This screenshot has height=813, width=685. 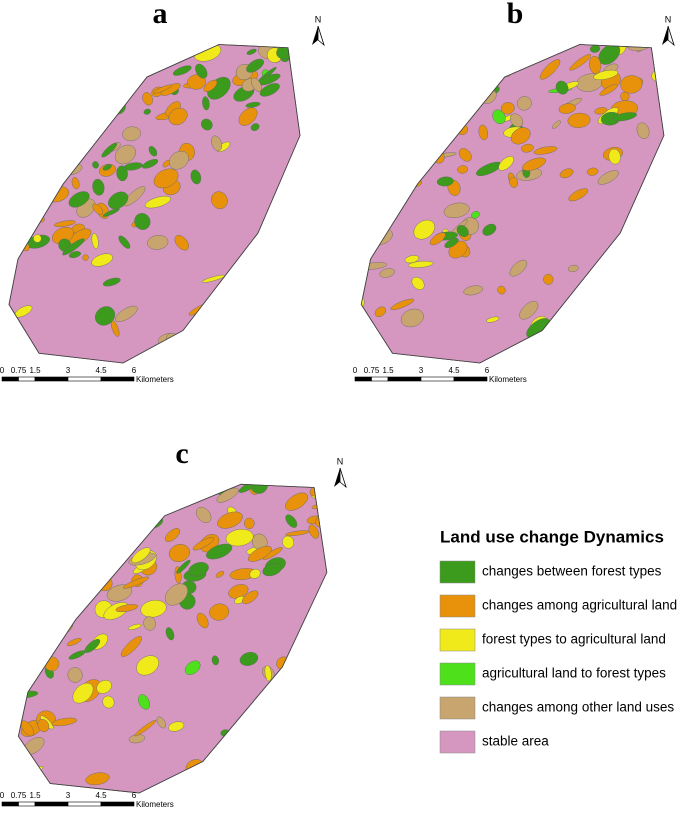 I want to click on legend-swatch, so click(x=457, y=674).